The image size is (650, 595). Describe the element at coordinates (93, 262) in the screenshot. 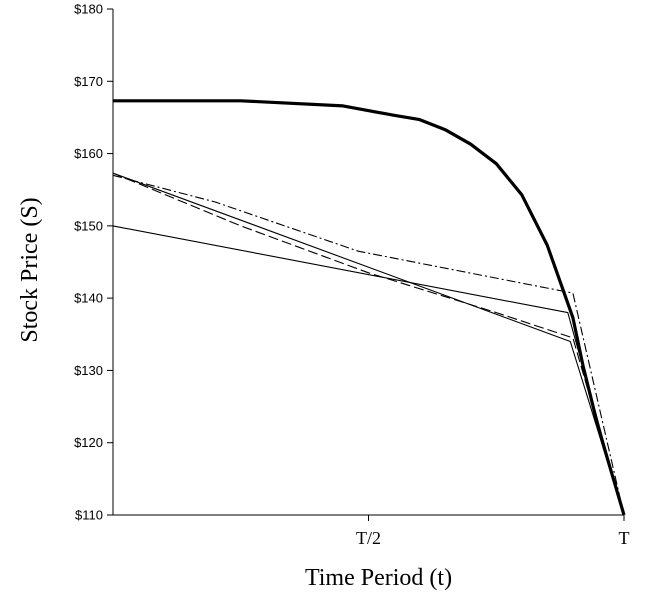

I see `y-ticks: $110 $120 $130 $140 $150 $160 $170 $180` at that location.